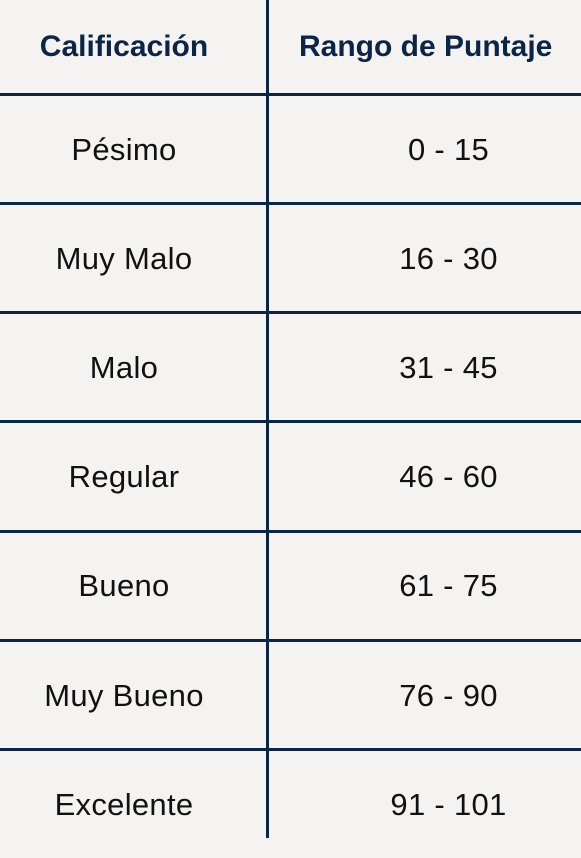 This screenshot has width=581, height=858. Describe the element at coordinates (448, 585) in the screenshot. I see `rango-value: 61 - 75` at that location.